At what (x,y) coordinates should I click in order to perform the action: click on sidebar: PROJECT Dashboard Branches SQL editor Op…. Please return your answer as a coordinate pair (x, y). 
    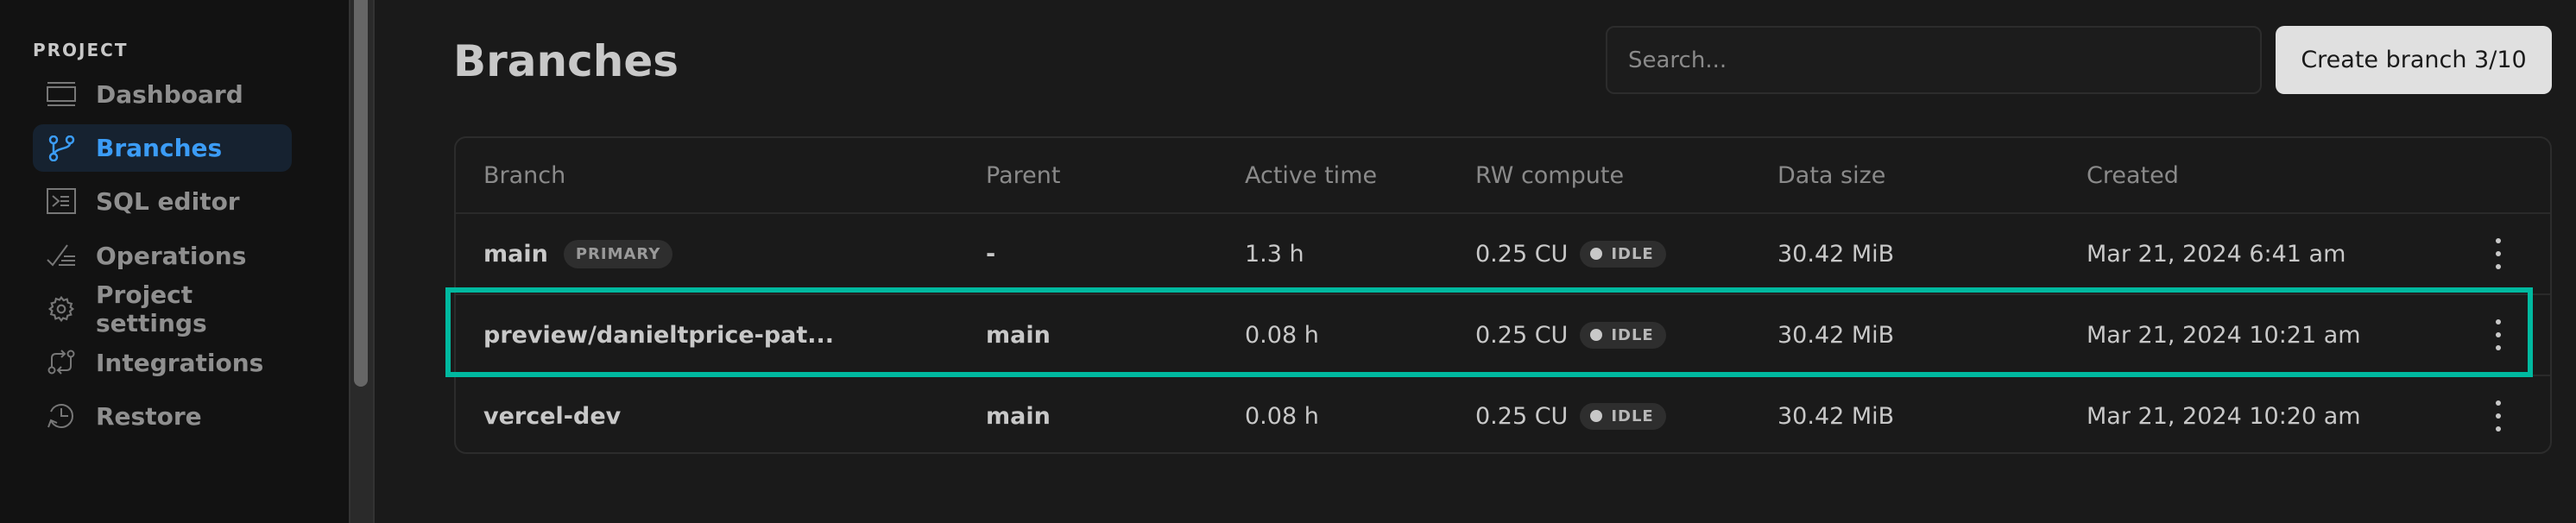
    Looking at the image, I should click on (174, 261).